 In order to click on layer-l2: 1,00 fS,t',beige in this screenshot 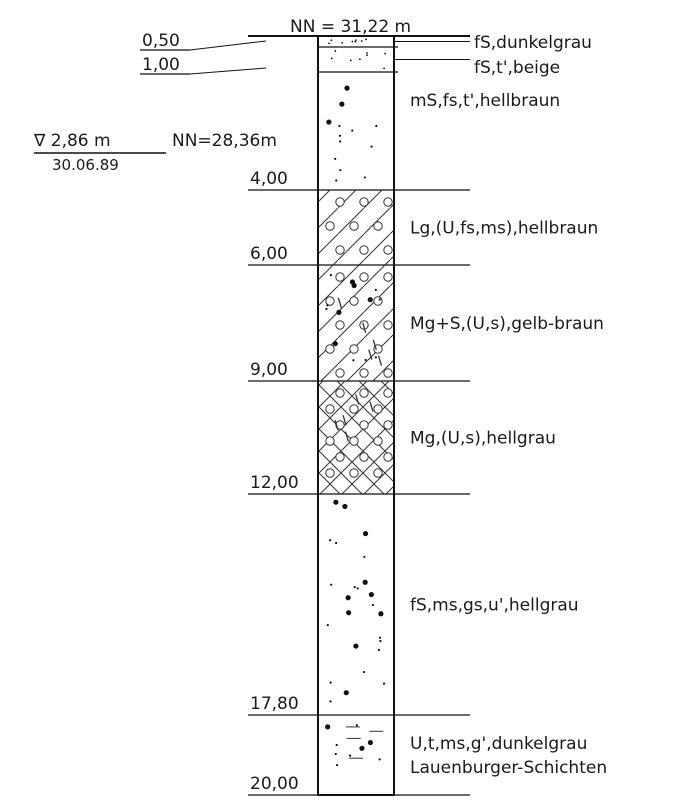, I will do `click(350, 64)`.